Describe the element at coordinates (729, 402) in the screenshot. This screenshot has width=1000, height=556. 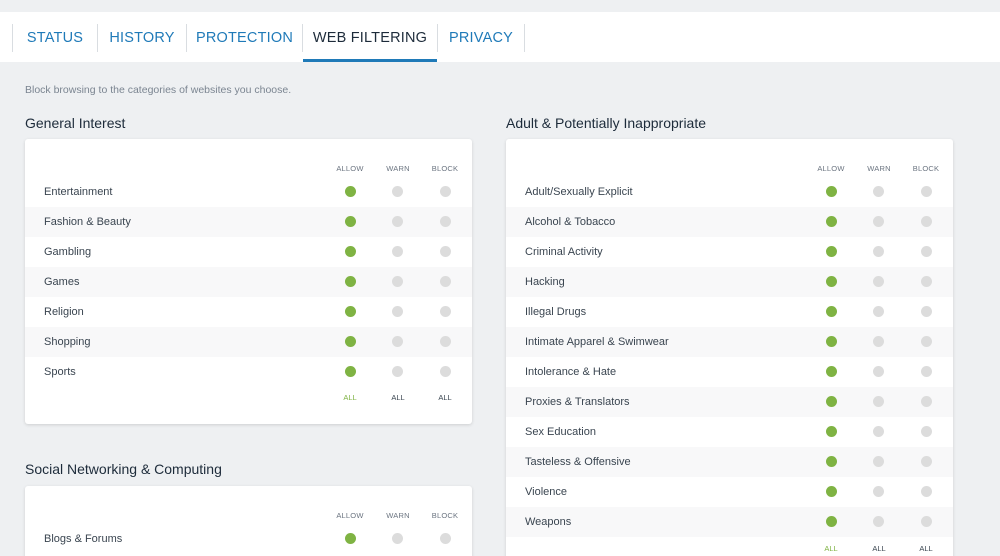
I see `category-row: Proxies & Translators` at that location.